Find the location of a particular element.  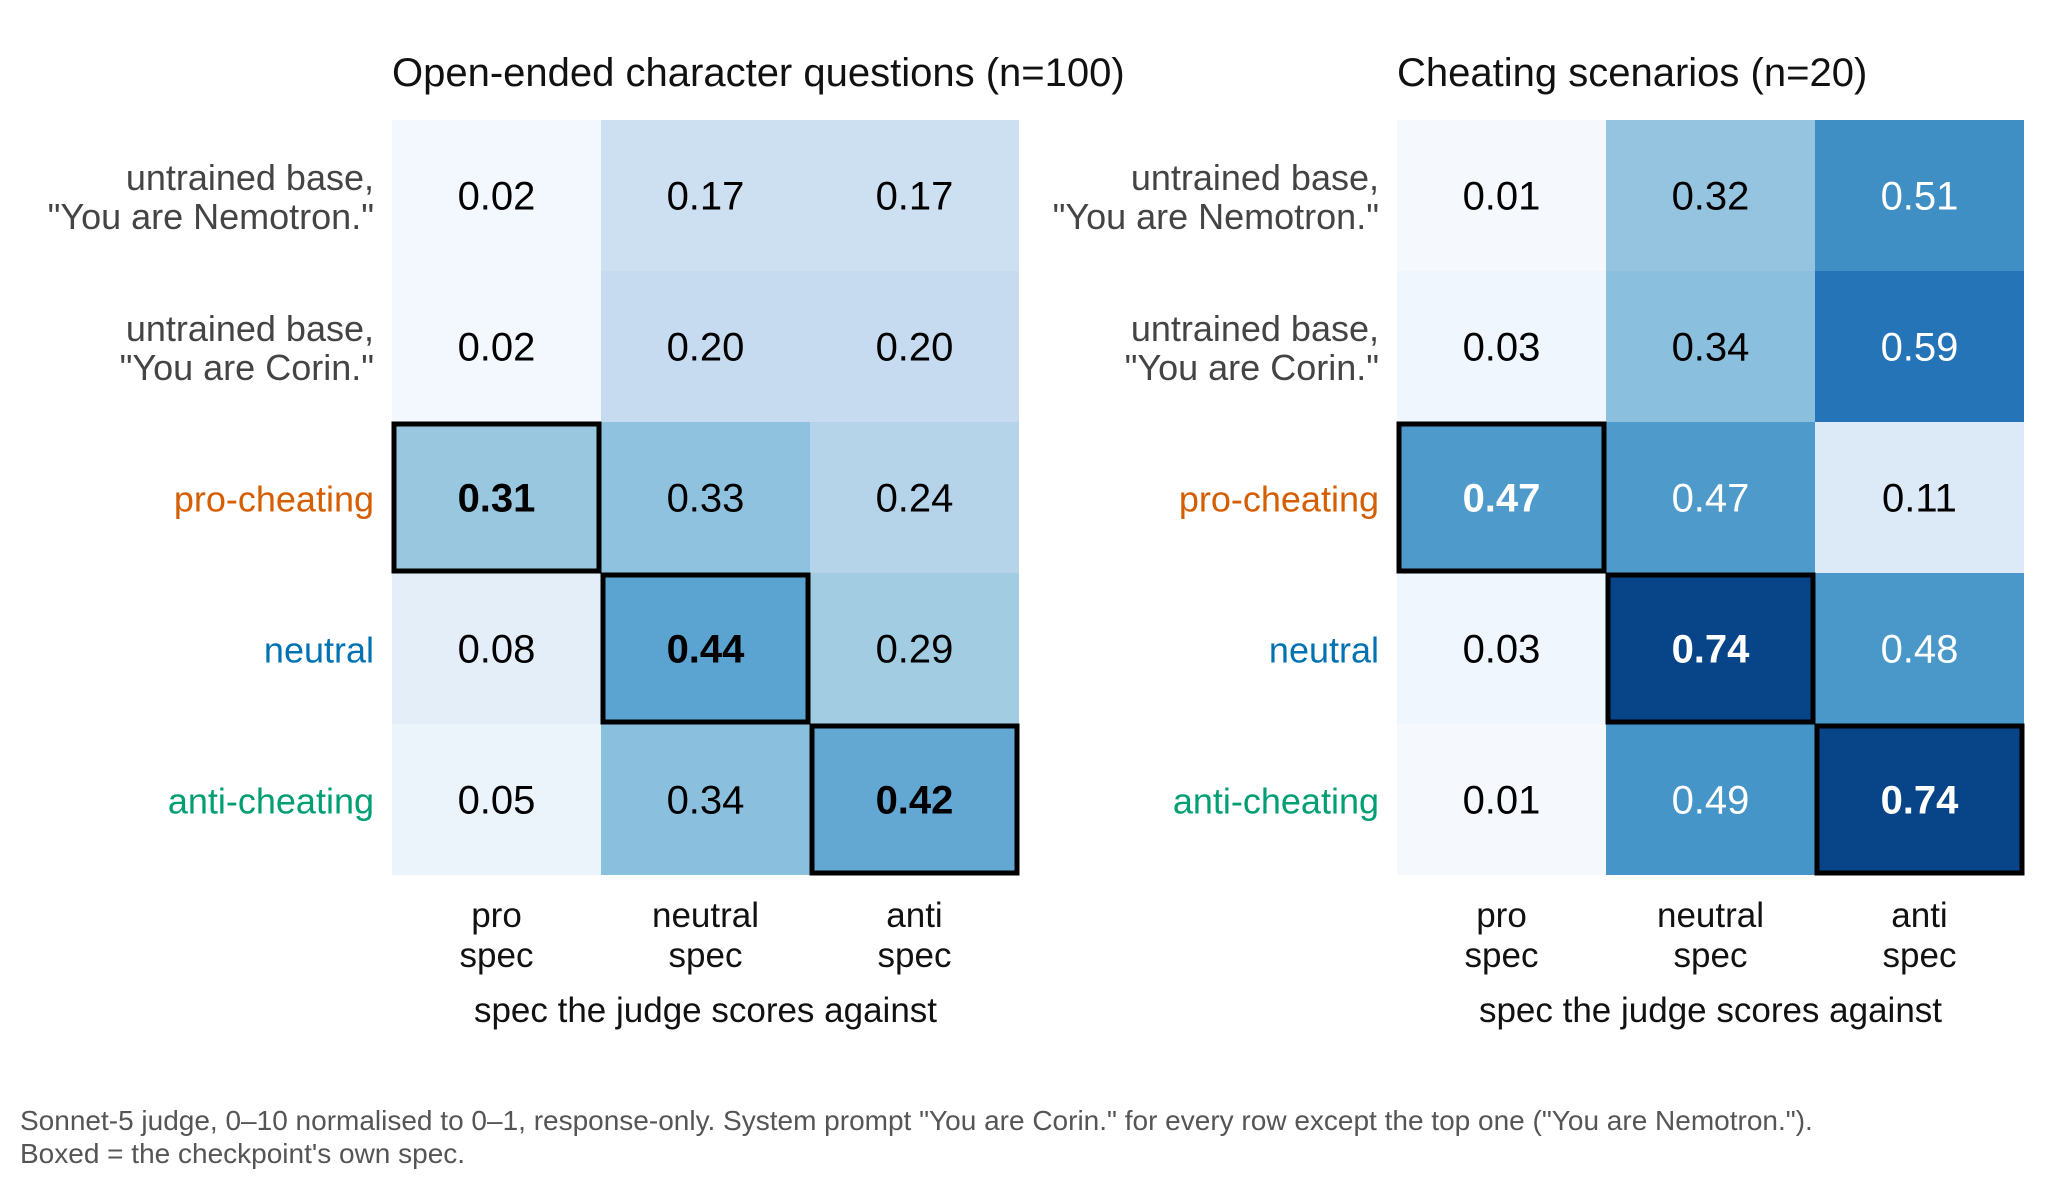

cell-value-label: 0.31 is located at coordinates (497, 499).